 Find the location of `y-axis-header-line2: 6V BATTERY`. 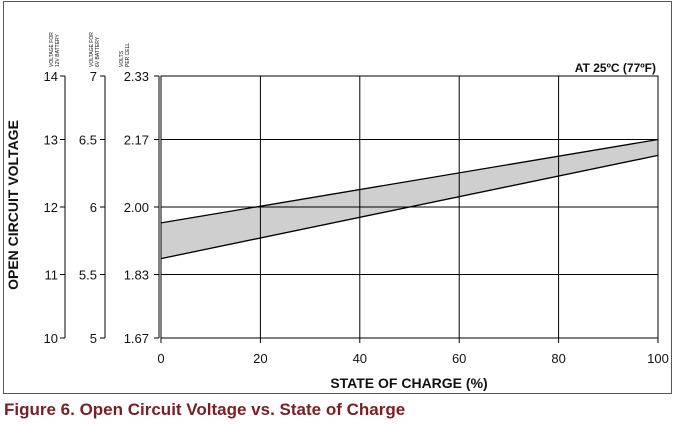

y-axis-header-line2: 6V BATTERY is located at coordinates (98, 51).